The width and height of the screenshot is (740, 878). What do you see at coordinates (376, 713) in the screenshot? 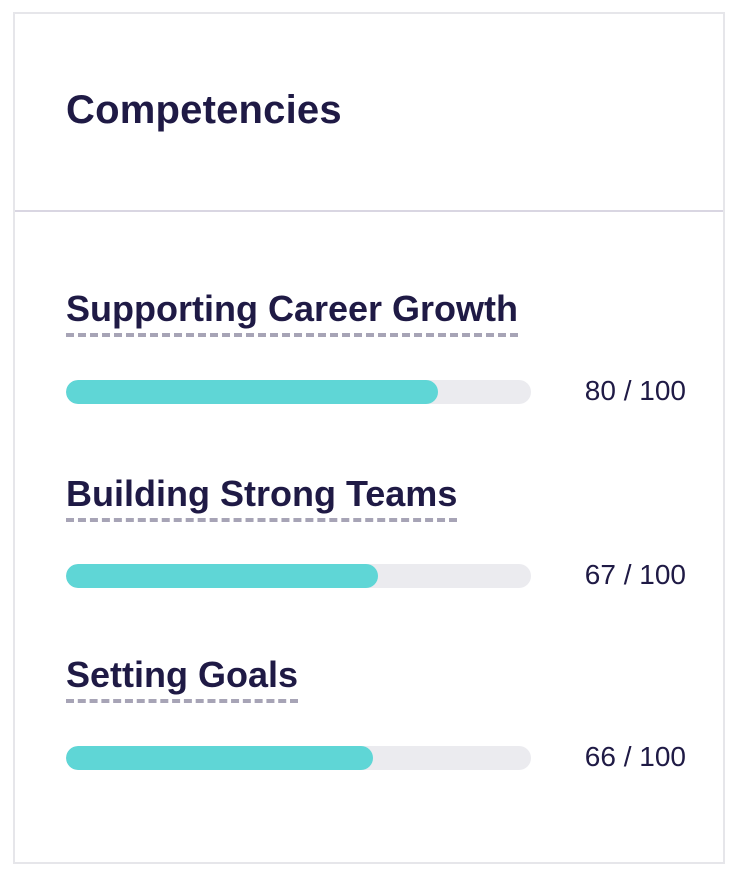
I see `competency-item: Setting Goals 66 / 100` at bounding box center [376, 713].